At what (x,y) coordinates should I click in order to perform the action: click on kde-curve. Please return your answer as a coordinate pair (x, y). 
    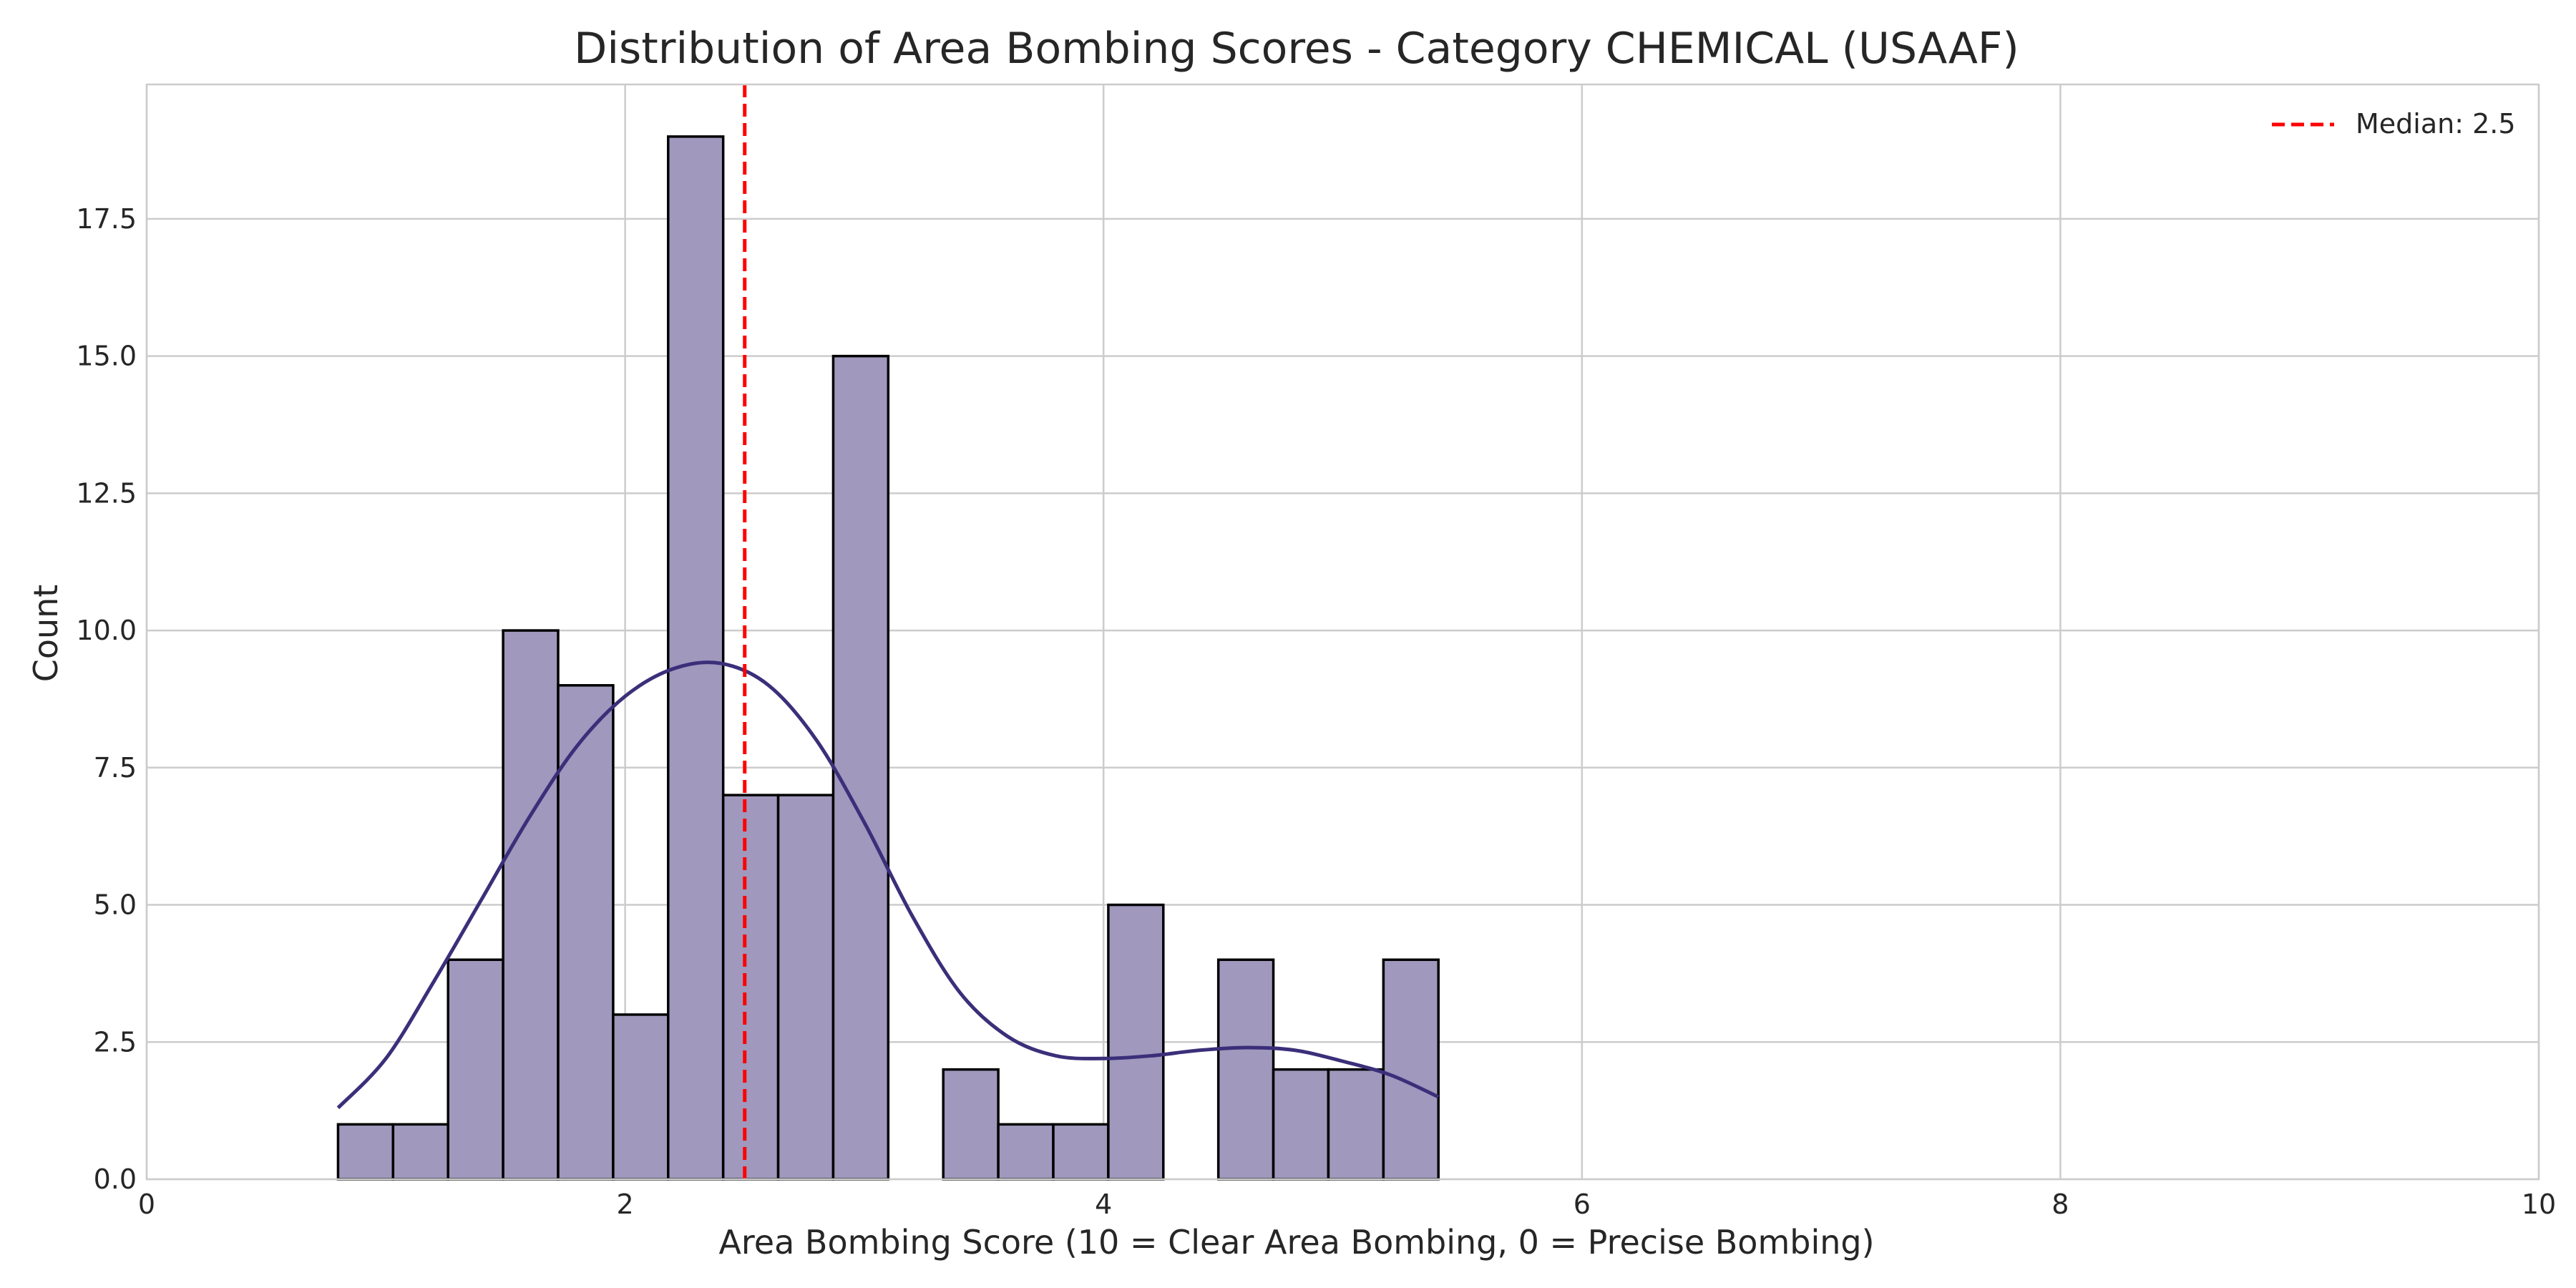
    Looking at the image, I should click on (888, 885).